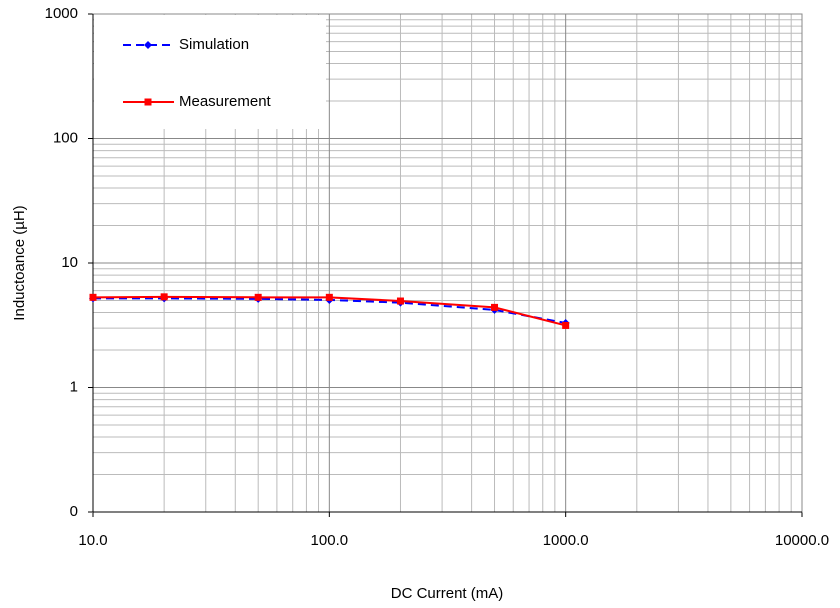 The image size is (840, 608). What do you see at coordinates (225, 101) in the screenshot?
I see `legend-label: Measurement` at bounding box center [225, 101].